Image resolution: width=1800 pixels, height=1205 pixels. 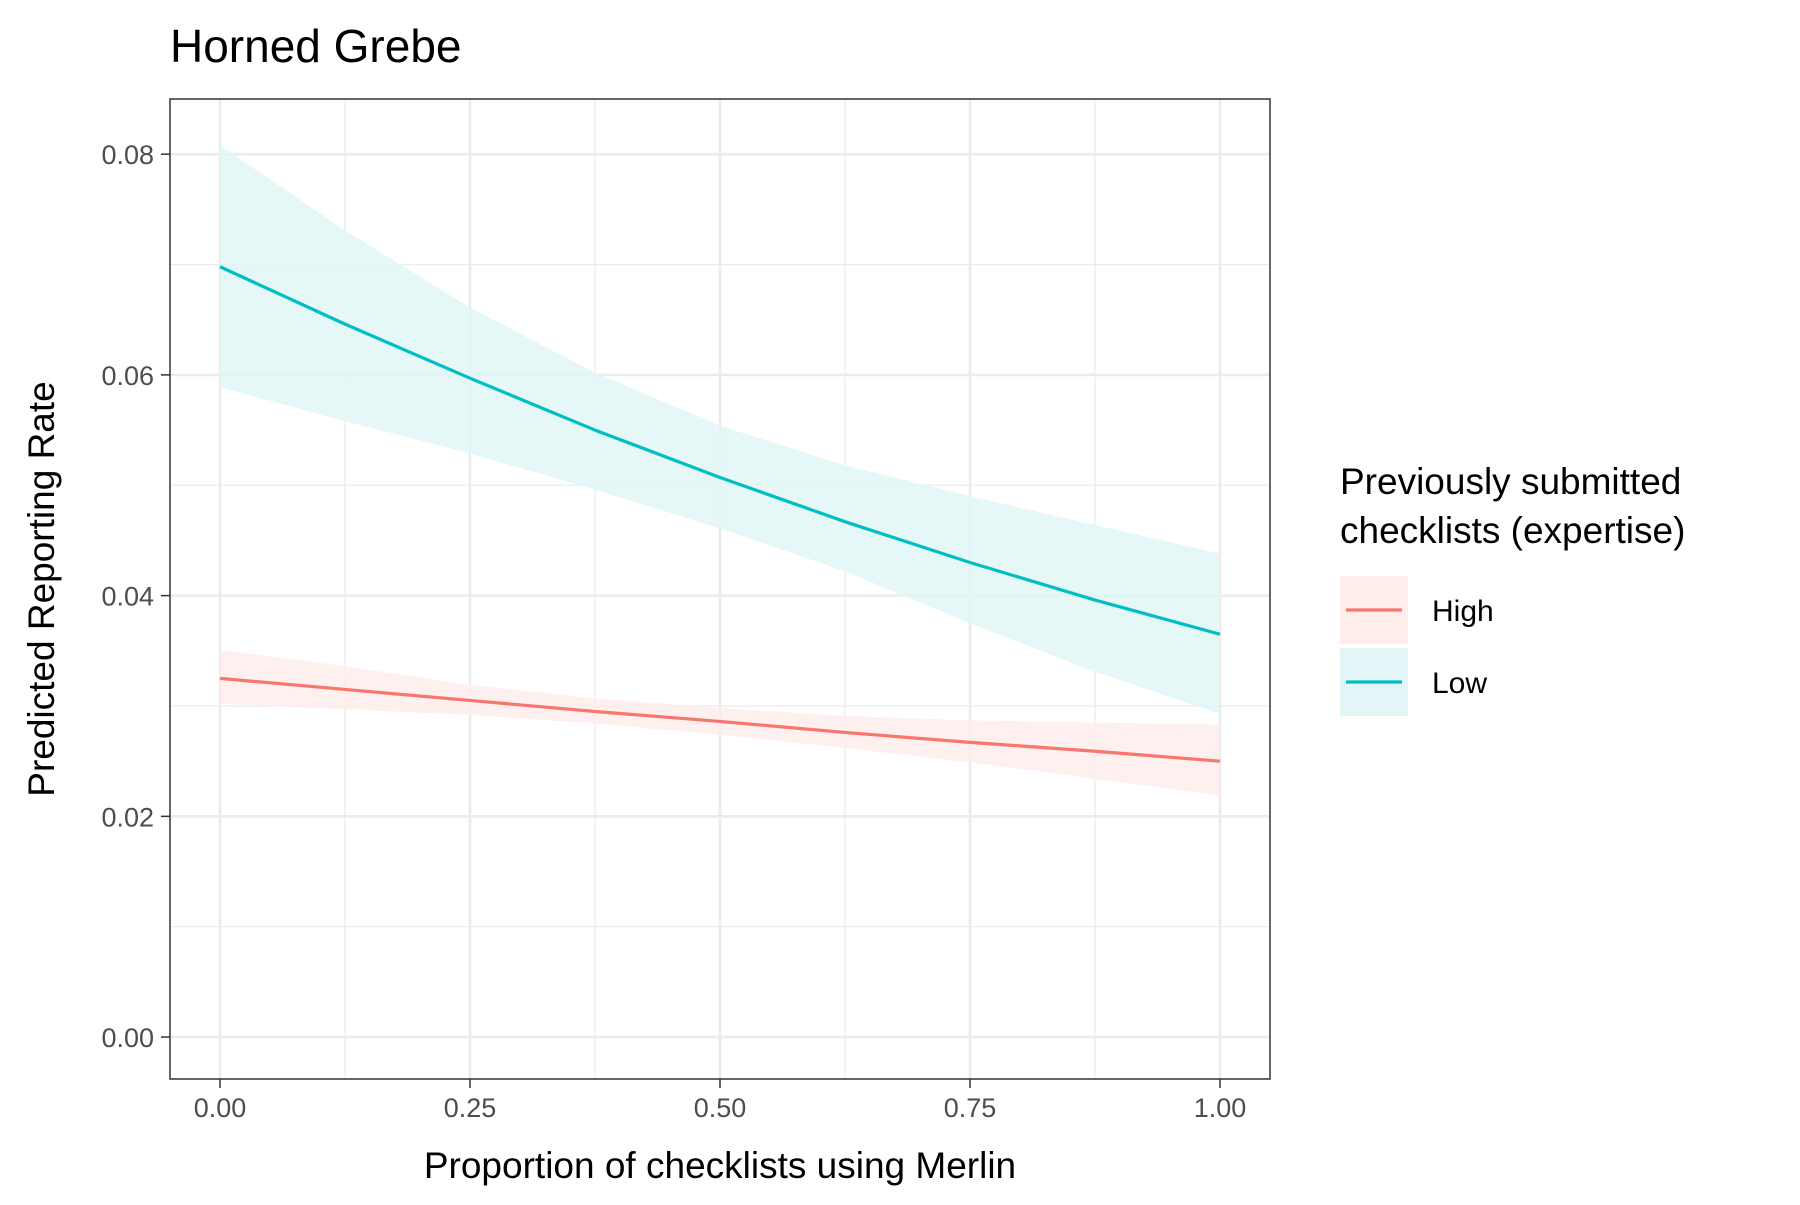 What do you see at coordinates (470, 1108) in the screenshot?
I see `x-tick-label: 0.25` at bounding box center [470, 1108].